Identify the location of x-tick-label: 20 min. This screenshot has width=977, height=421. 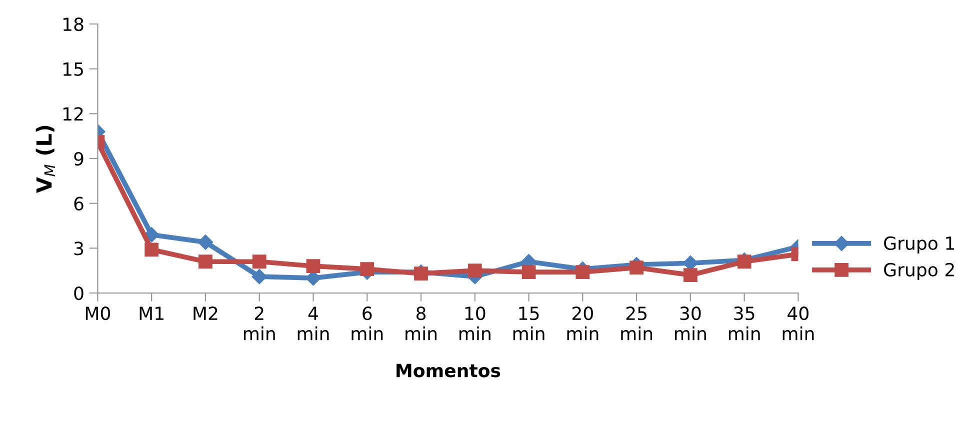
(582, 323).